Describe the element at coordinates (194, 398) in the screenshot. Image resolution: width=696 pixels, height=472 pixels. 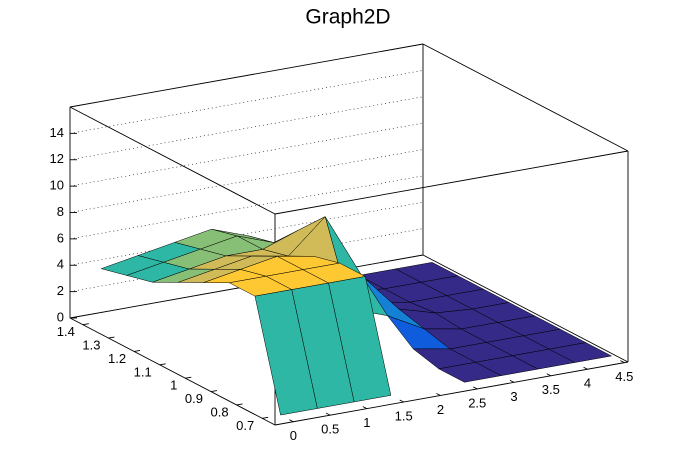
I see `y-tick-label: 0.9` at that location.